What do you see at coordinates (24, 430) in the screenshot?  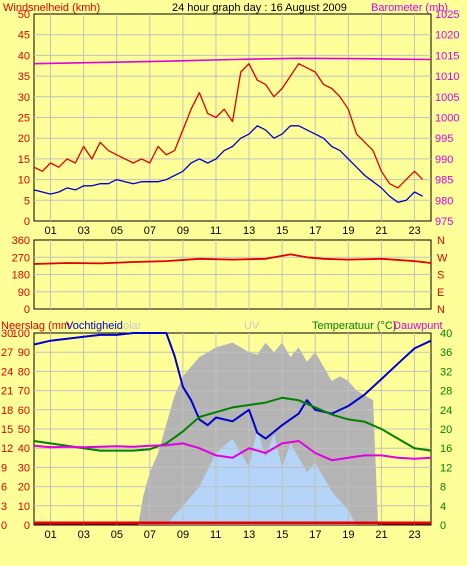 I see `left-tick-label: 50` at bounding box center [24, 430].